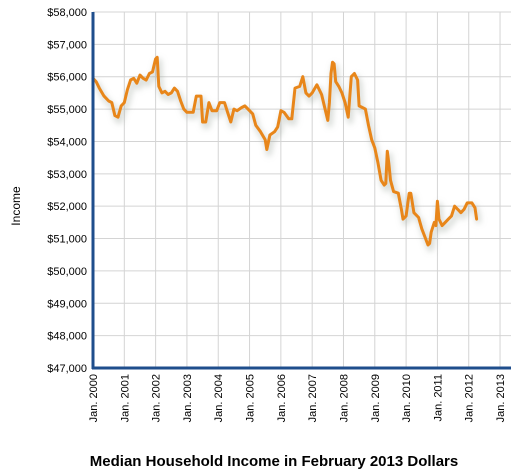 Image resolution: width=520 pixels, height=476 pixels. What do you see at coordinates (282, 398) in the screenshot?
I see `x-tick-label: Jan. 2006` at bounding box center [282, 398].